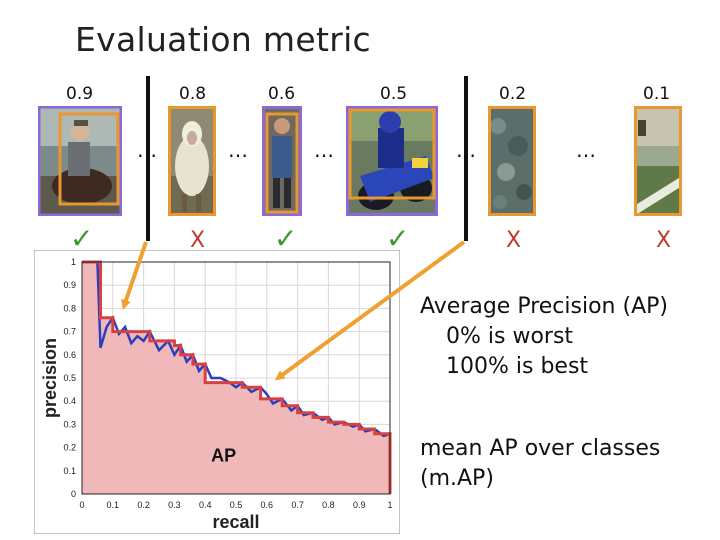 The height and width of the screenshot is (540, 720). What do you see at coordinates (69, 355) in the screenshot?
I see `y-tick-label: 0.6` at bounding box center [69, 355].